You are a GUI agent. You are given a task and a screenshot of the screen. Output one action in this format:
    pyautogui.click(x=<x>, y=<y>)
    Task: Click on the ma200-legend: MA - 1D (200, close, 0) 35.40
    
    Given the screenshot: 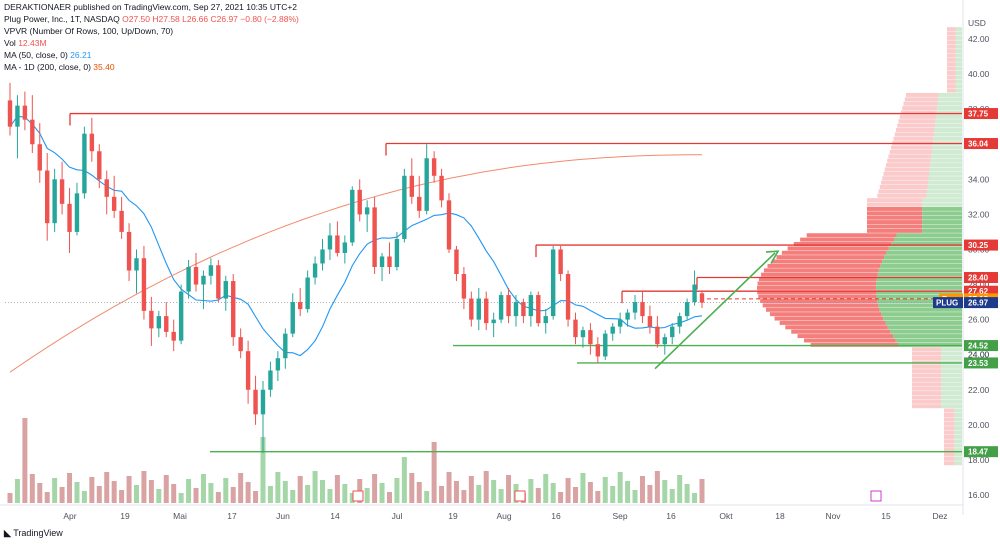 What is the action you would take?
    pyautogui.click(x=59, y=67)
    